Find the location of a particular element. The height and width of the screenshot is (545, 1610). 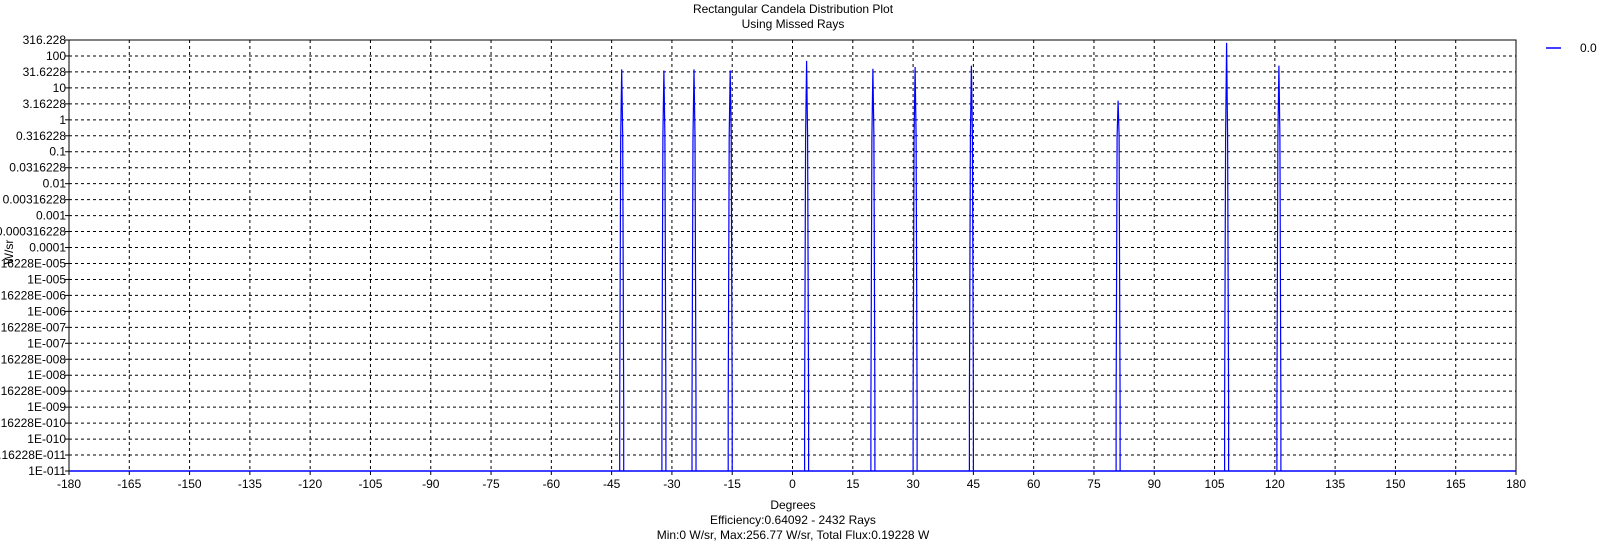

x-tick-label: 75 is located at coordinates (1094, 484).